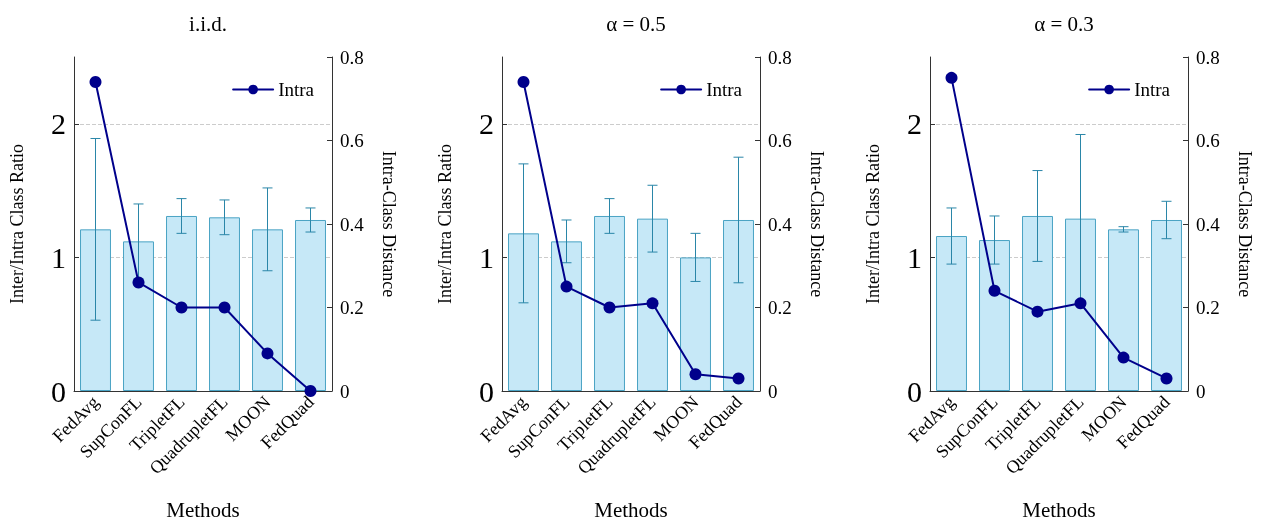 The height and width of the screenshot is (525, 1283). I want to click on chart-title: α = 0.3, so click(1064, 23).